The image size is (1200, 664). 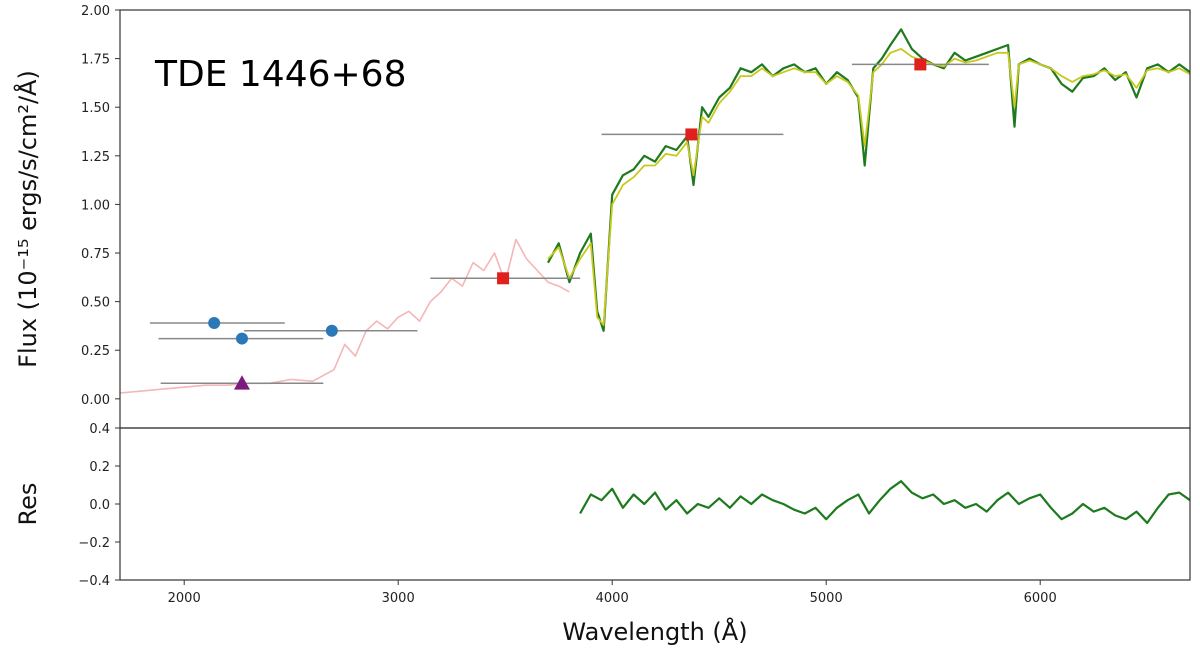 What do you see at coordinates (95, 303) in the screenshot?
I see `y-tick-label: 0.50` at bounding box center [95, 303].